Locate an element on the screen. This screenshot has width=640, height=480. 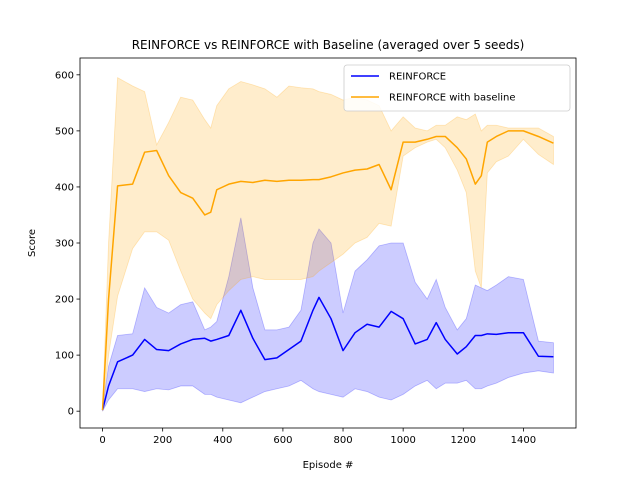
x-tick-label: 600 is located at coordinates (282, 440).